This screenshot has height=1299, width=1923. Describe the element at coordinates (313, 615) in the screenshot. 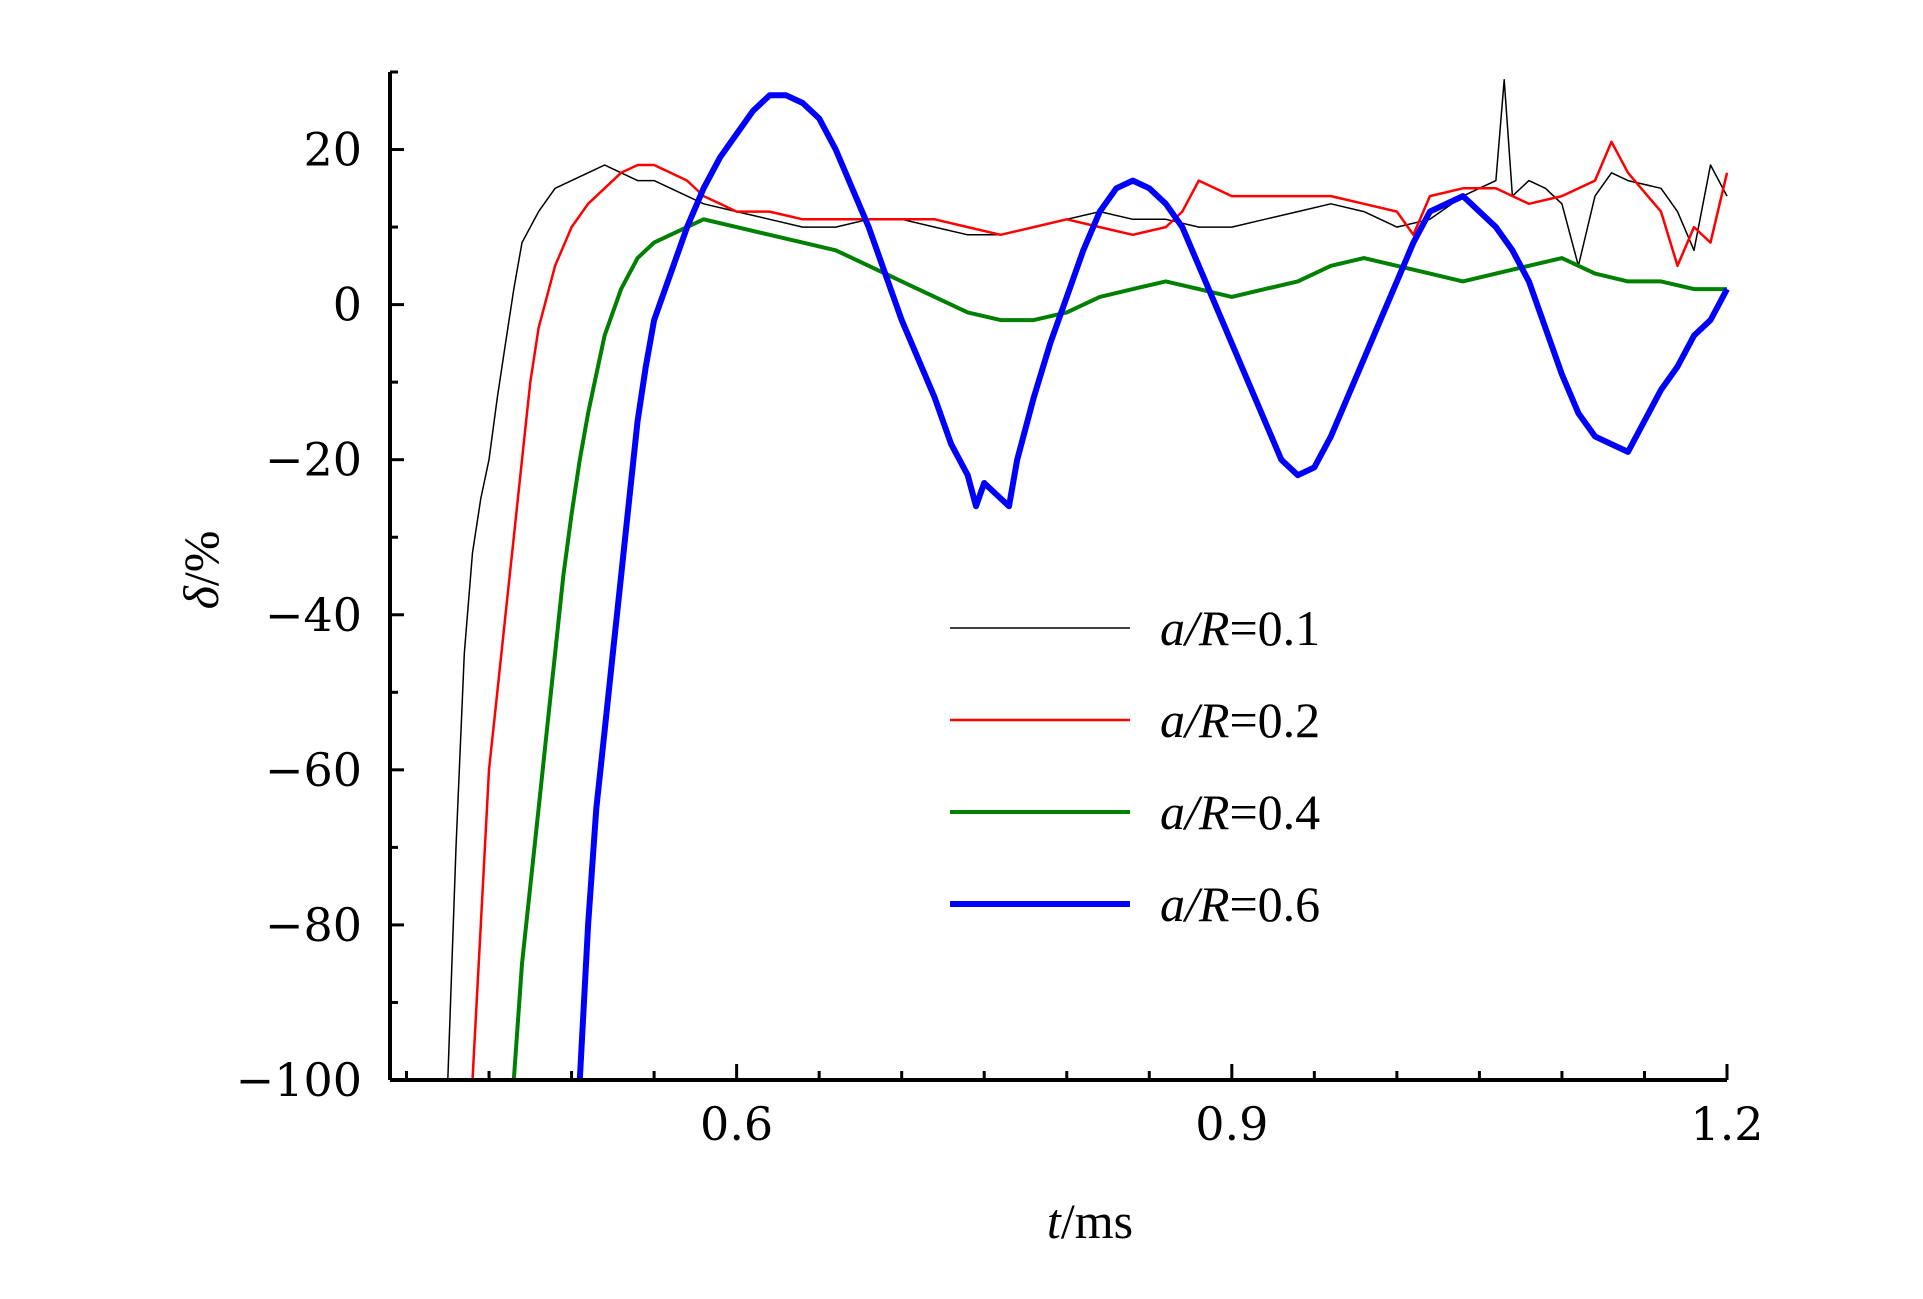

I see `y-tick-label: −40` at that location.